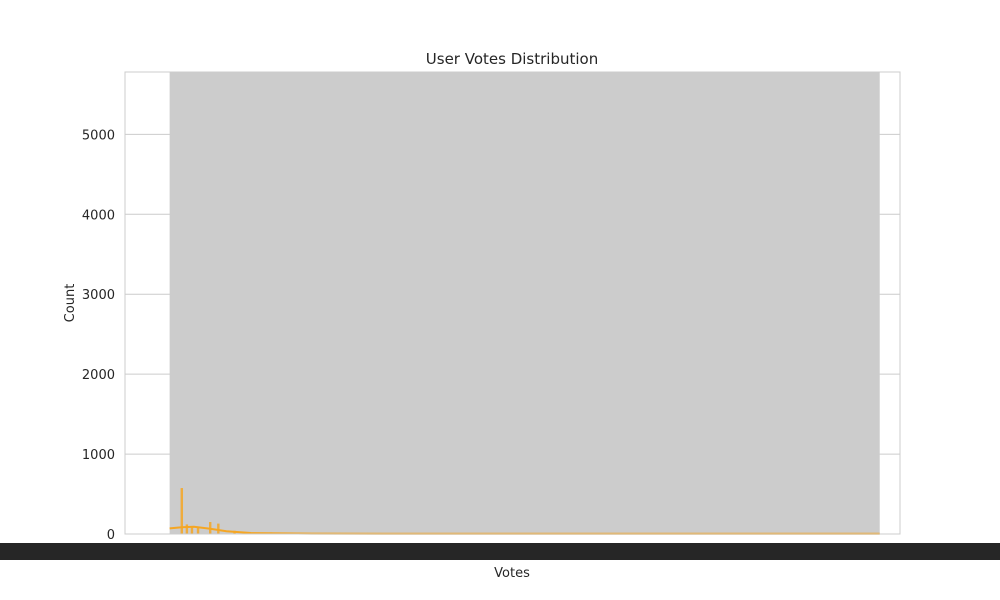 Image resolution: width=1000 pixels, height=600 pixels. I want to click on y-tick-label-3: 3000, so click(98, 295).